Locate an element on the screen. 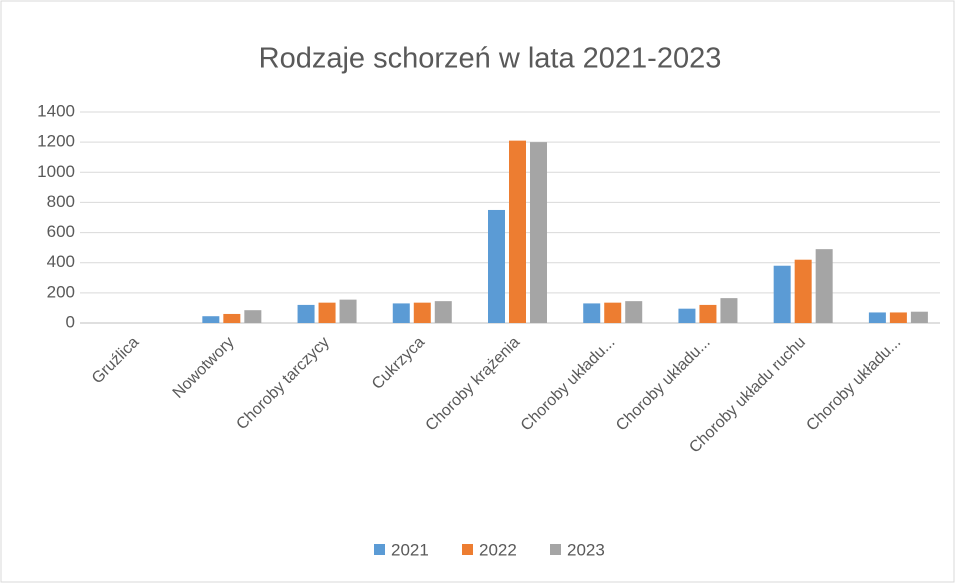 The image size is (957, 585). y-tick-label: 800 is located at coordinates (61, 201).